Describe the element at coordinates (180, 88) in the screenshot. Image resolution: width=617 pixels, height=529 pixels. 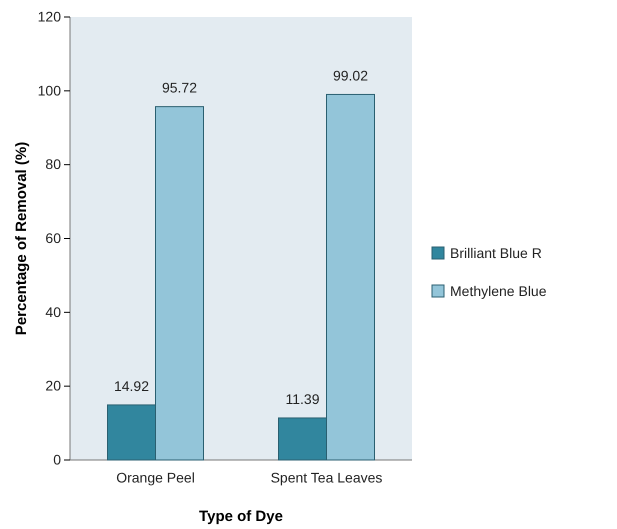
I see `data-label: 95.72` at that location.